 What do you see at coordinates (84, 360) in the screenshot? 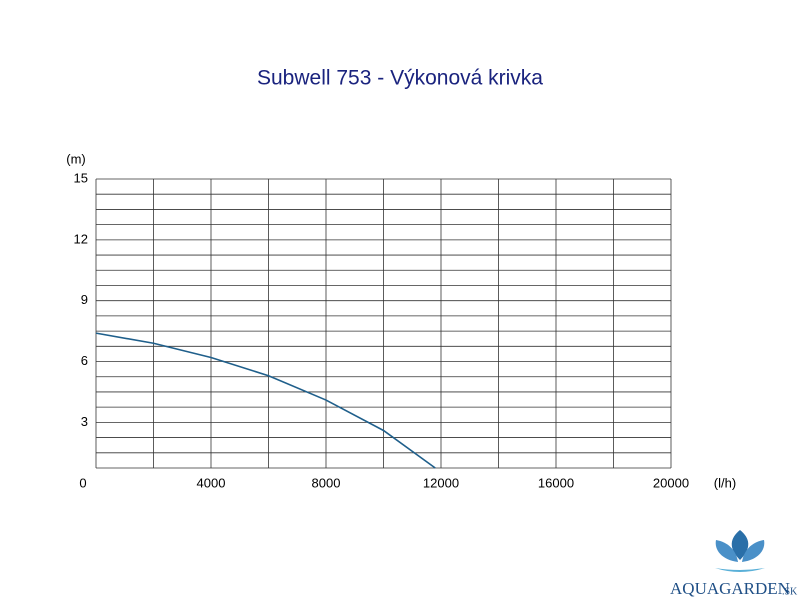
I see `y-tick-label: 6` at bounding box center [84, 360].